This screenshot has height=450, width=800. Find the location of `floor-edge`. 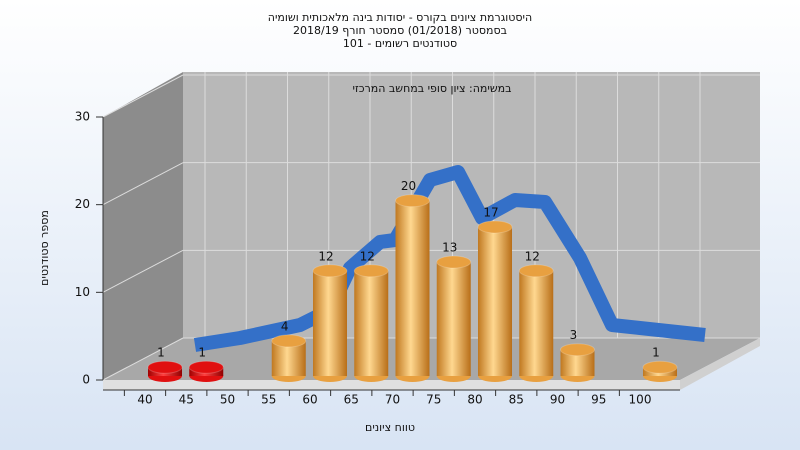

floor-edge is located at coordinates (720, 364).